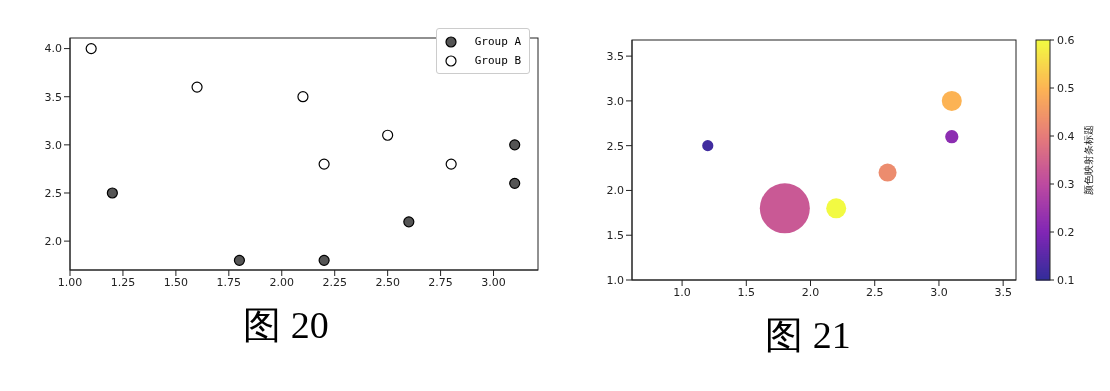 This screenshot has height=391, width=1110. Describe the element at coordinates (1066, 88) in the screenshot. I see `color-bar-label: 0.5` at that location.